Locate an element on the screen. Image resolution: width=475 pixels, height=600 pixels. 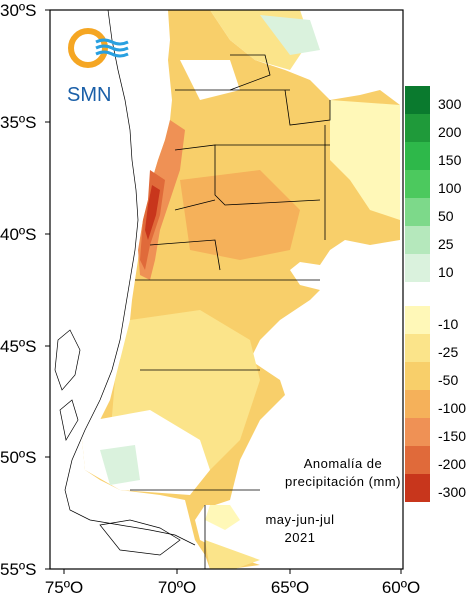
zone-west-extreme is located at coordinates (152, 212).